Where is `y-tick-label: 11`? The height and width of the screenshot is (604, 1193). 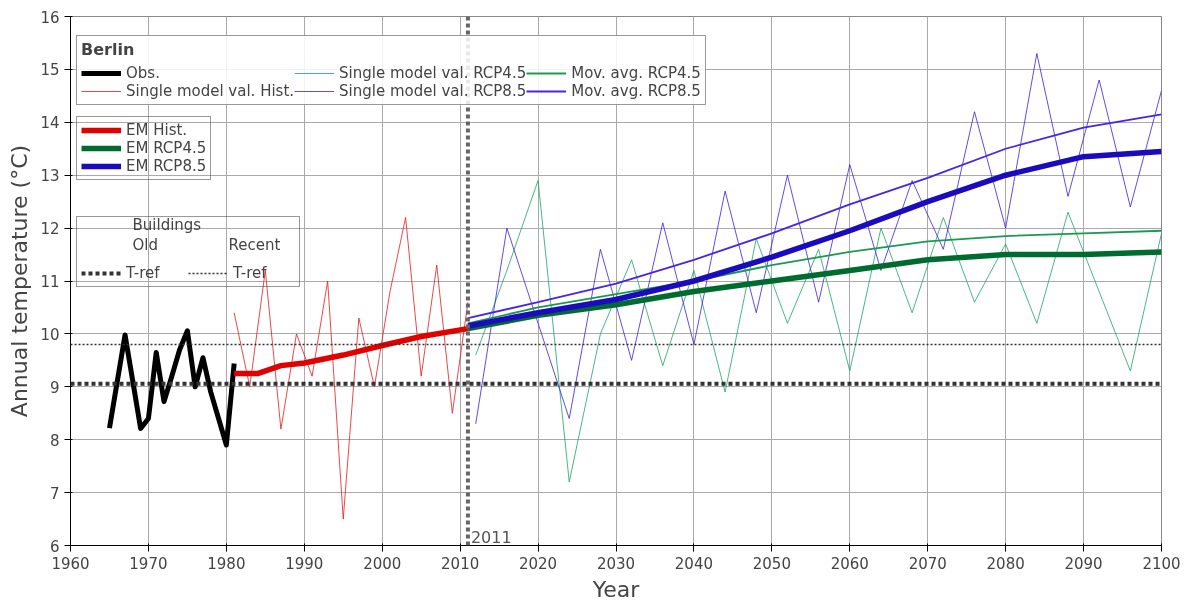 y-tick-label: 11 is located at coordinates (50, 282).